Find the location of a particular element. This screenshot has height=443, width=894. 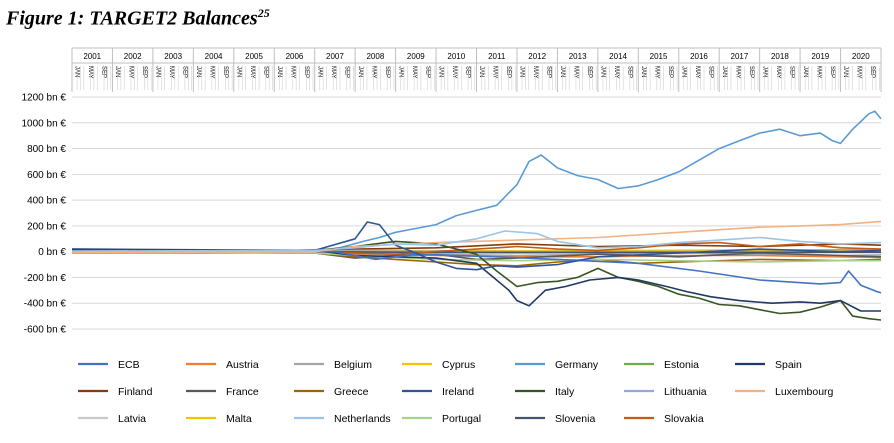

year-label-2011: 2011 is located at coordinates (497, 56).